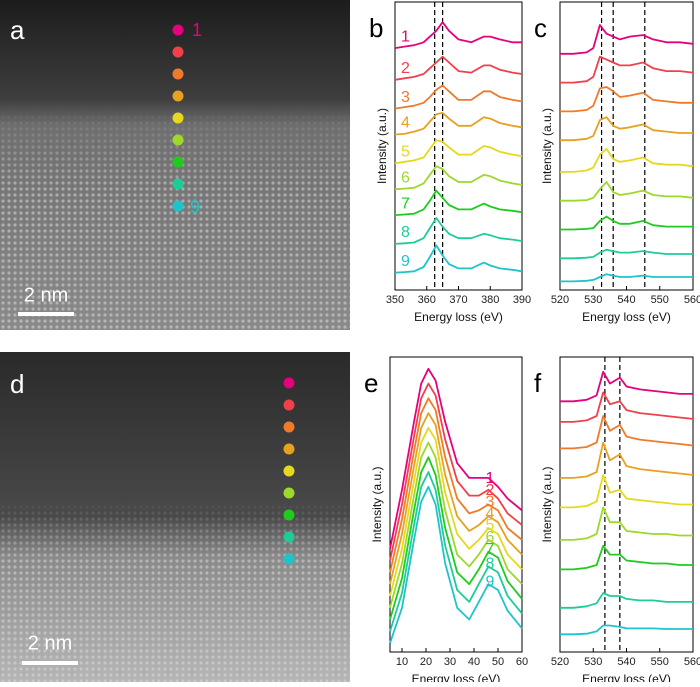  Describe the element at coordinates (458, 300) in the screenshot. I see `x-tick-label: 370` at that location.